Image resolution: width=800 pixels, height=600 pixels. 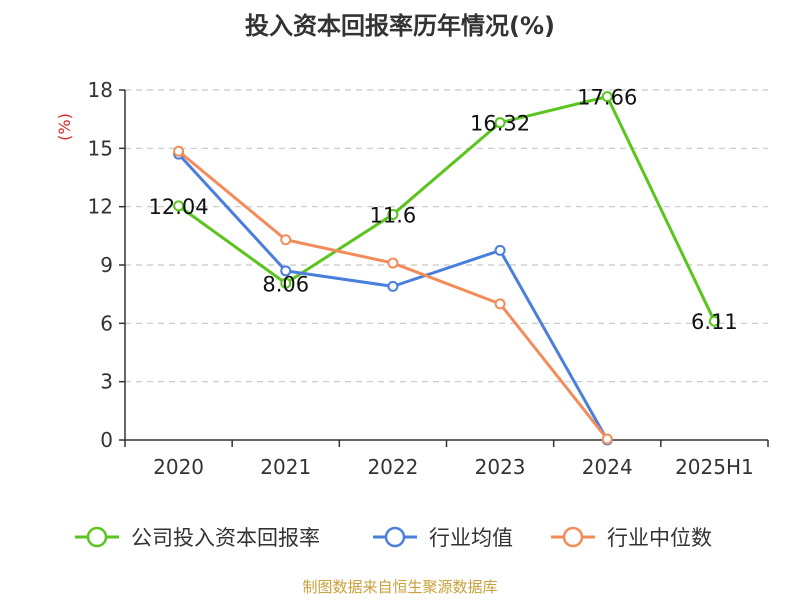 What do you see at coordinates (100, 90) in the screenshot?
I see `y-tick-label: 18` at bounding box center [100, 90].